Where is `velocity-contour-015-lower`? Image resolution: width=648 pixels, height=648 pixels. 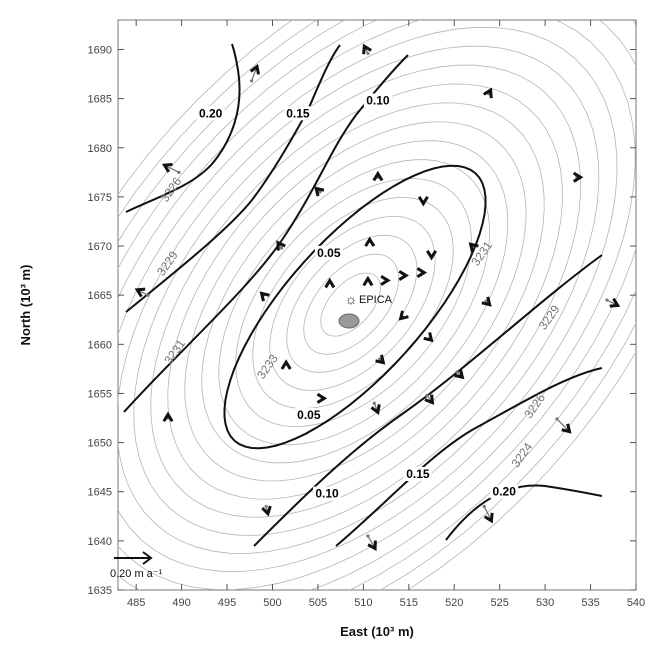 velocity-contour-015-lower is located at coordinates (469, 457).